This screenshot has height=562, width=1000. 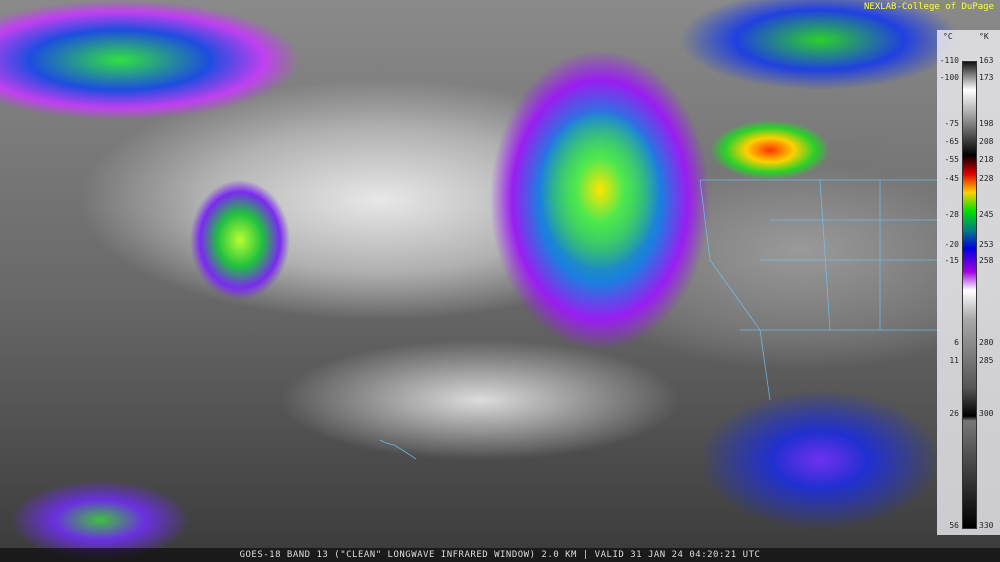 I want to click on kelvin-tick: 258, so click(x=986, y=260).